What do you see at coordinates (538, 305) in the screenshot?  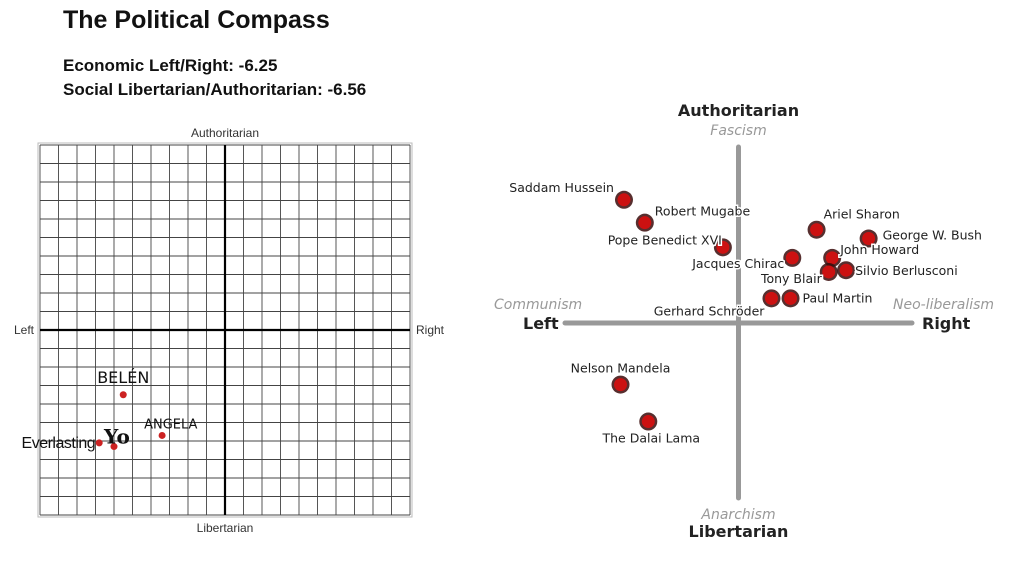 I see `axis-sublabel-left: Communism` at bounding box center [538, 305].